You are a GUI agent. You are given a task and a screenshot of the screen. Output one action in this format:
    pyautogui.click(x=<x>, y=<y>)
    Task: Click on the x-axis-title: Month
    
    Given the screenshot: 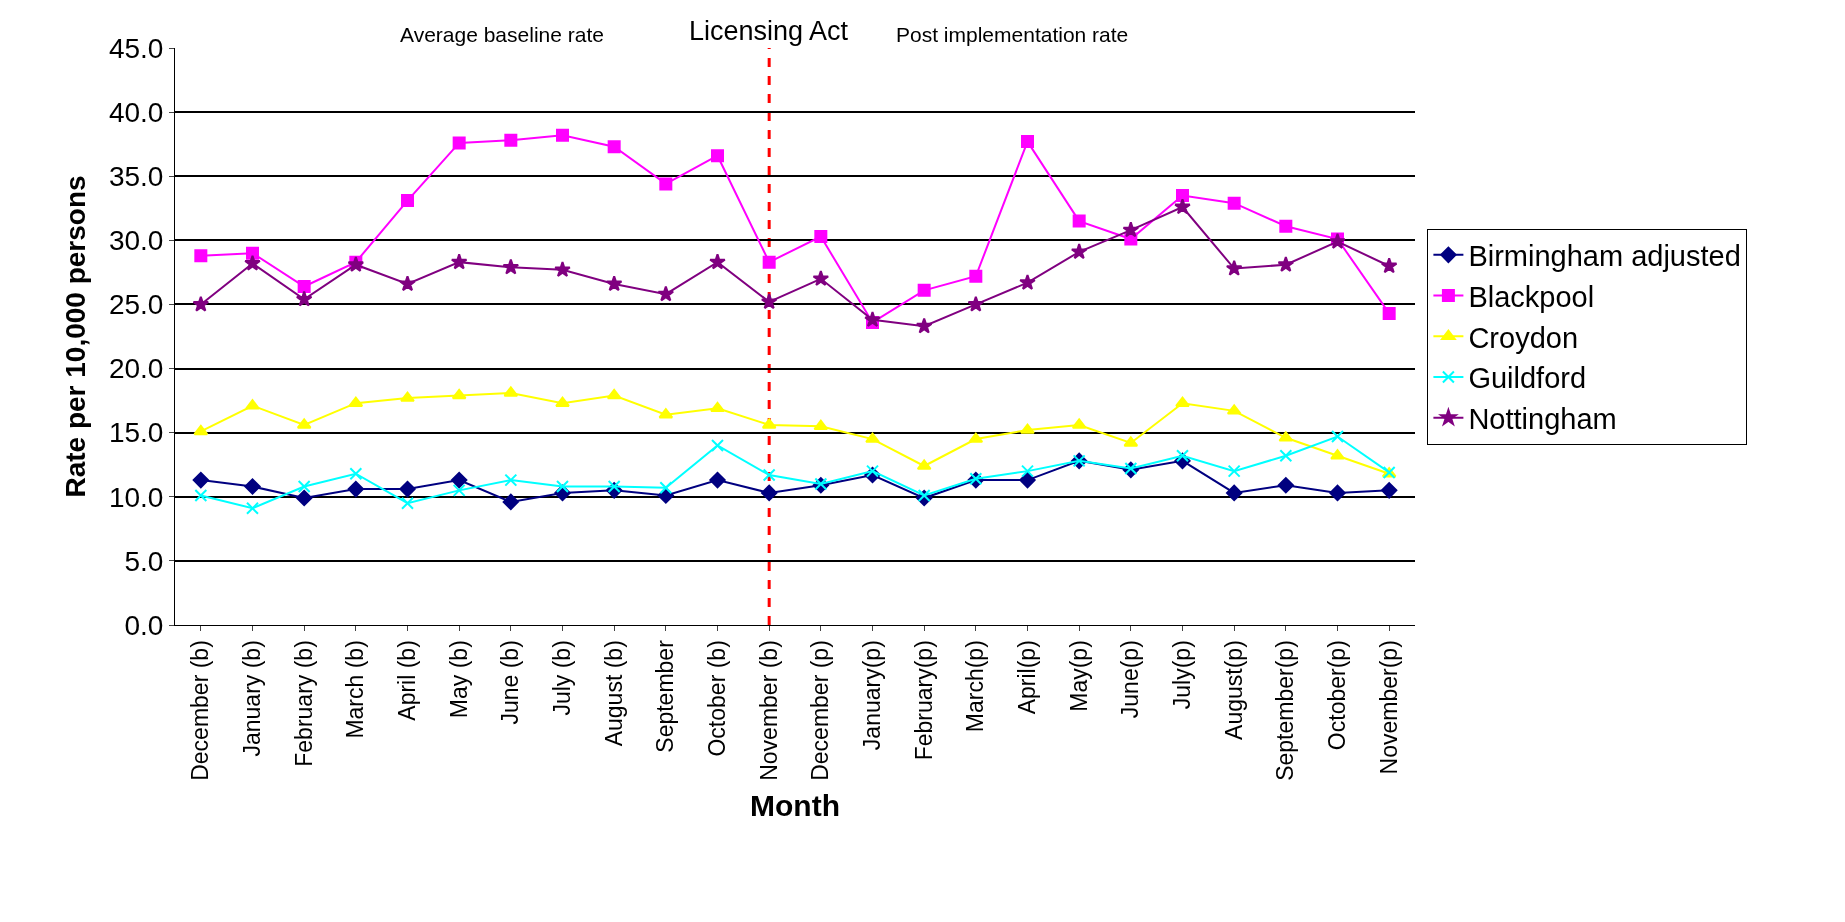 What is the action you would take?
    pyautogui.click(x=795, y=806)
    